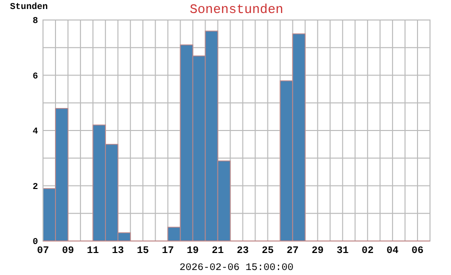 Image resolution: width=451 pixels, height=275 pixels. Describe the element at coordinates (292, 251) in the screenshot. I see `x-tick-label: 27` at that location.